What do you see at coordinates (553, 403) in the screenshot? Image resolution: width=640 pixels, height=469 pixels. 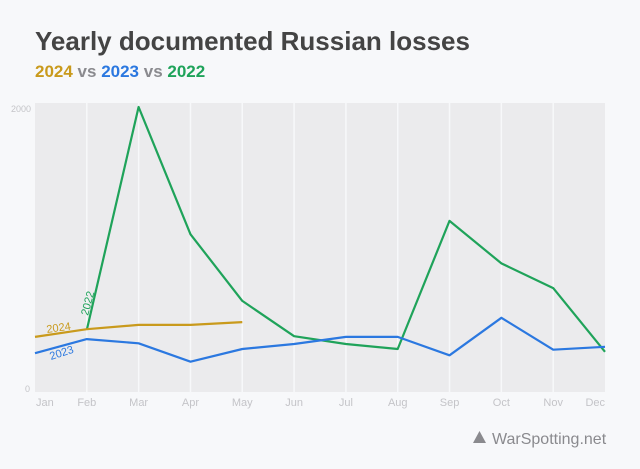 I see `x-tick-nov: Nov` at bounding box center [553, 403].